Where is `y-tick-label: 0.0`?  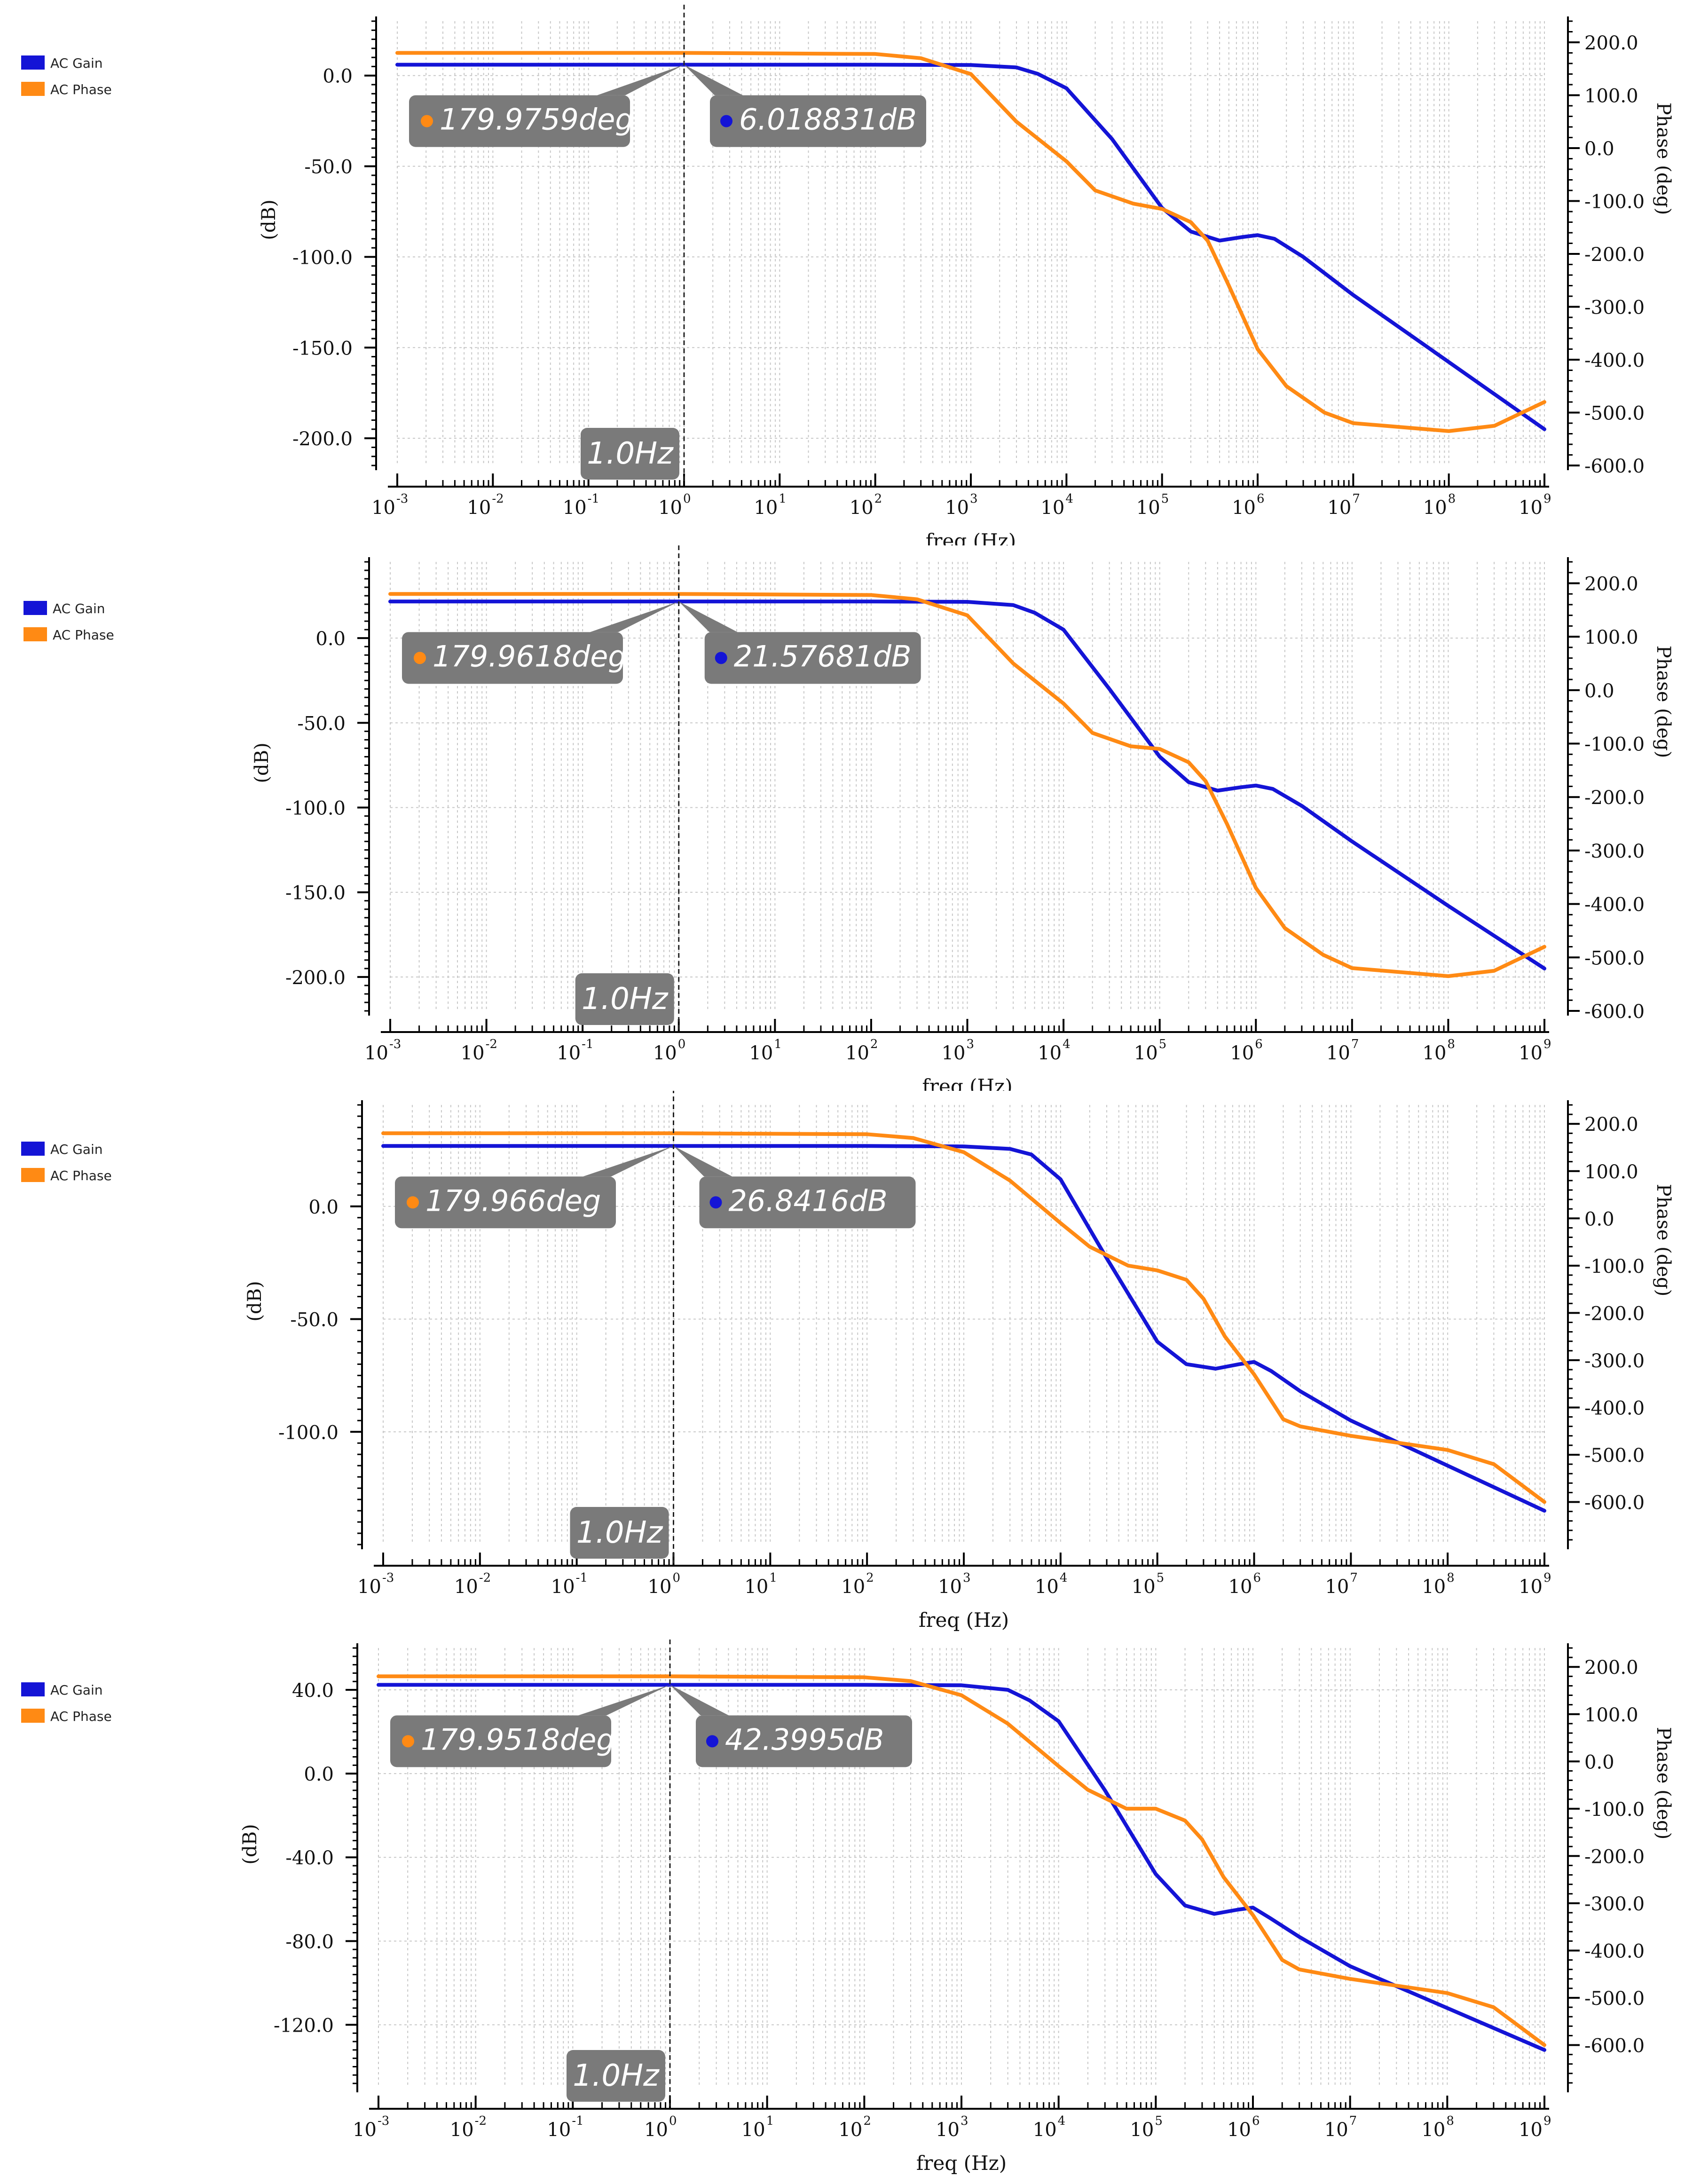
y-tick-label: 0.0 is located at coordinates (323, 1207).